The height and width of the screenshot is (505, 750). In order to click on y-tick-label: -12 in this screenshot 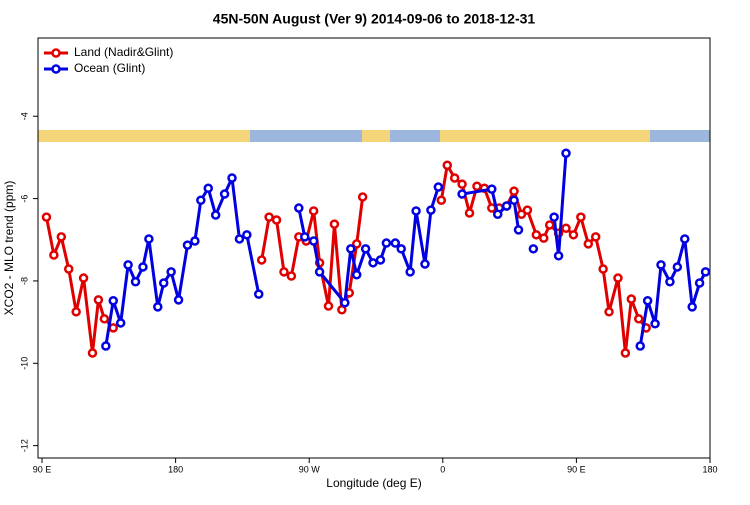, I will do `click(24, 445)`.